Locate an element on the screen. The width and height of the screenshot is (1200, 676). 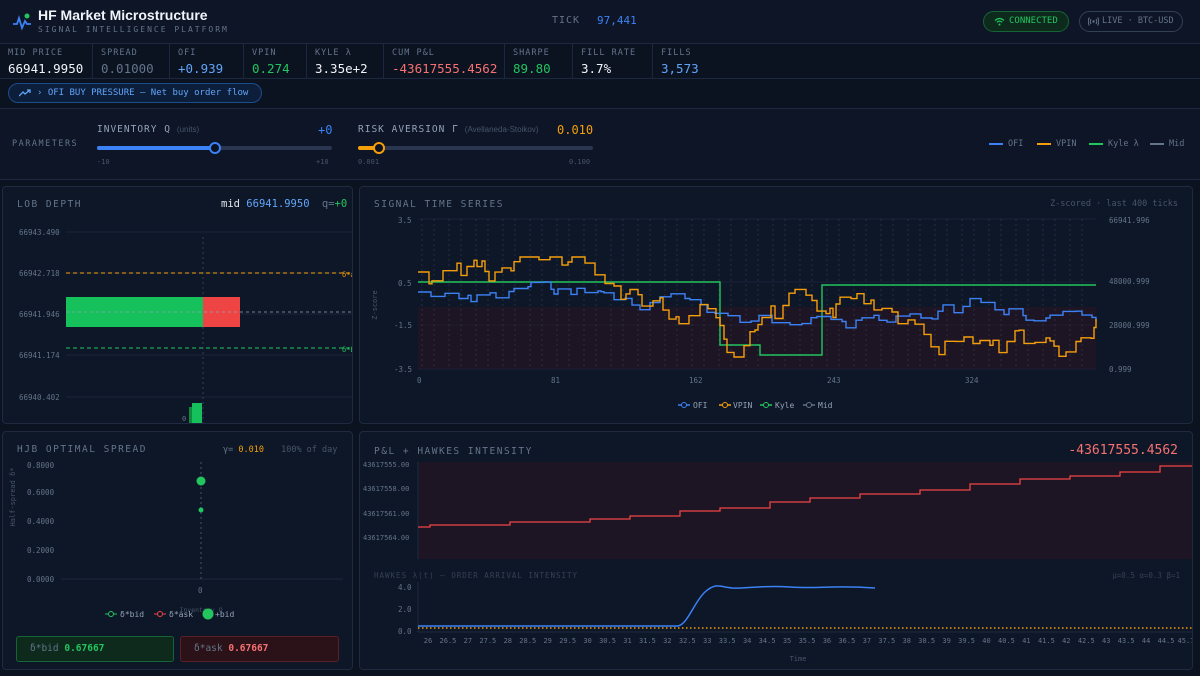
x-tick: 29.5 is located at coordinates (567, 641).